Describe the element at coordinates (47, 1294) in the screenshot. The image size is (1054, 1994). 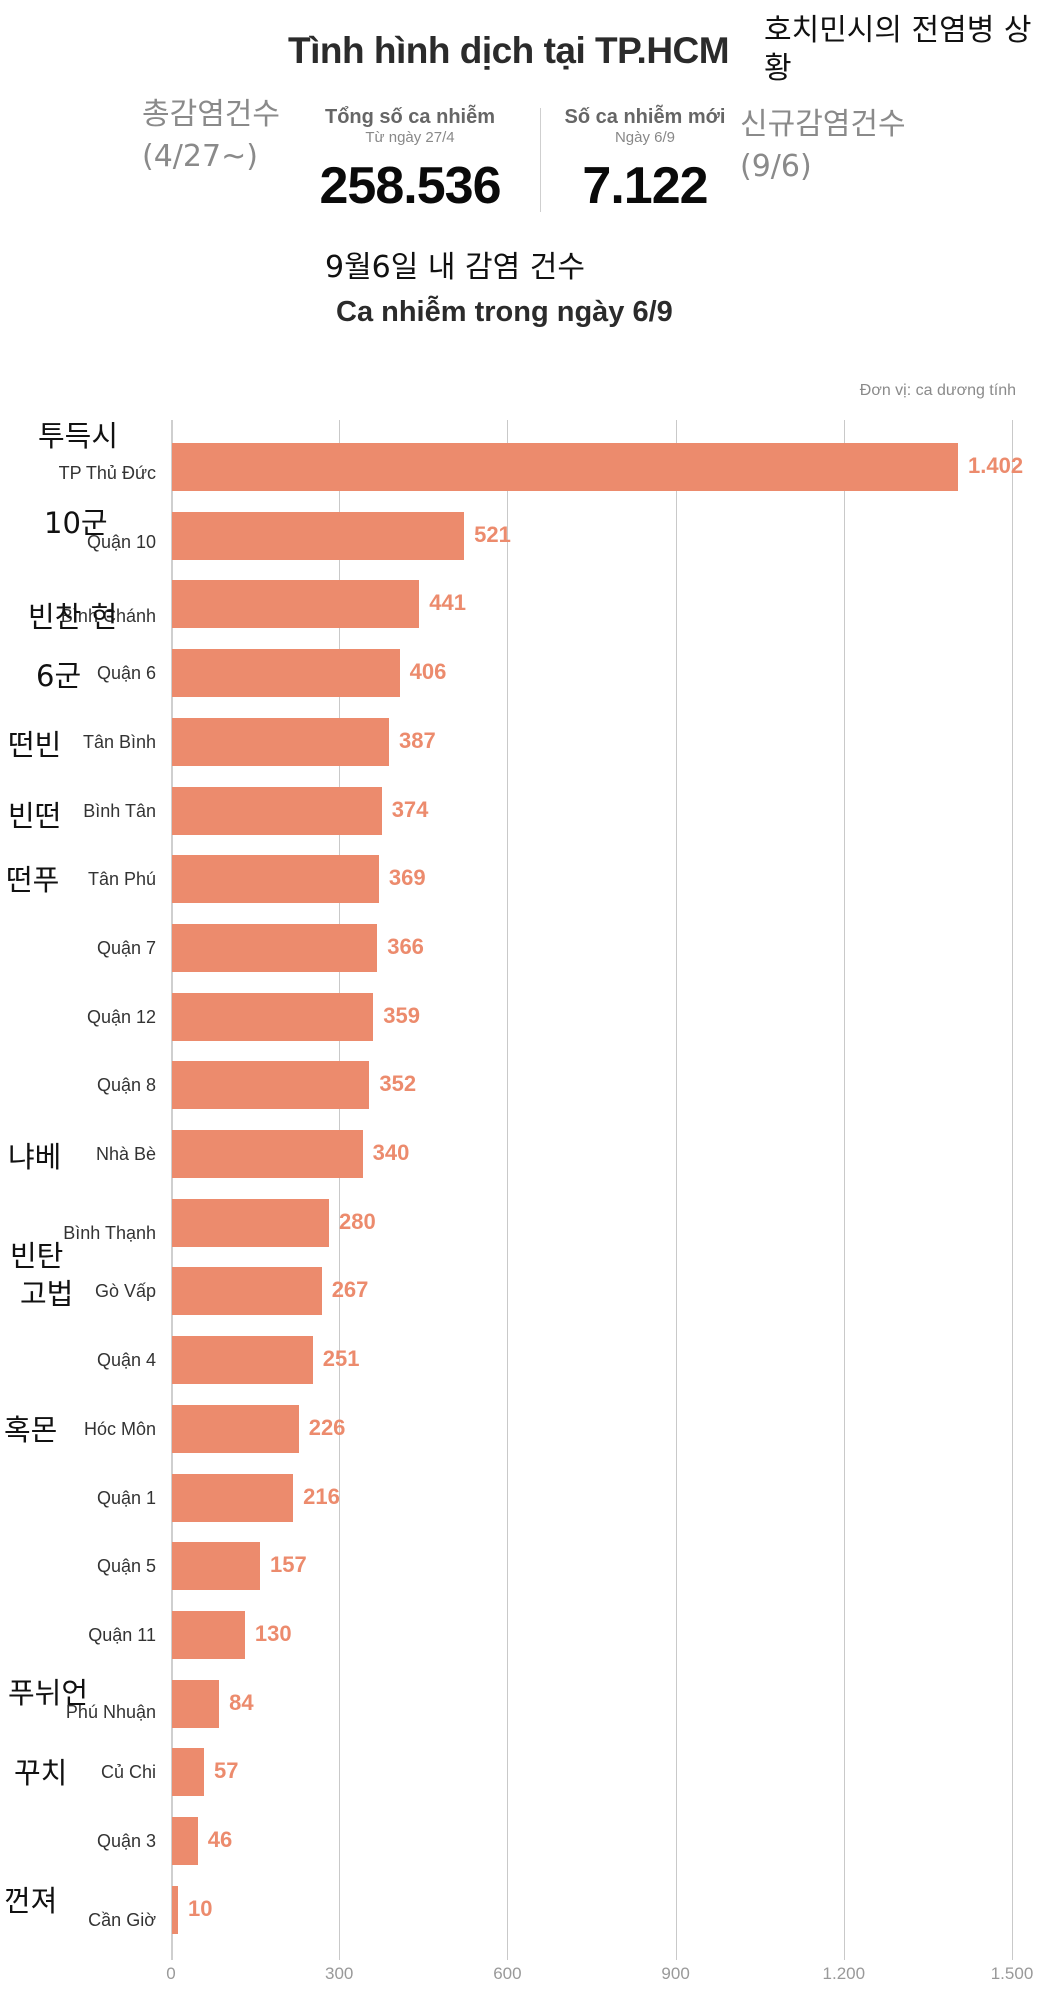
I see `category-label-korean: 고법` at that location.